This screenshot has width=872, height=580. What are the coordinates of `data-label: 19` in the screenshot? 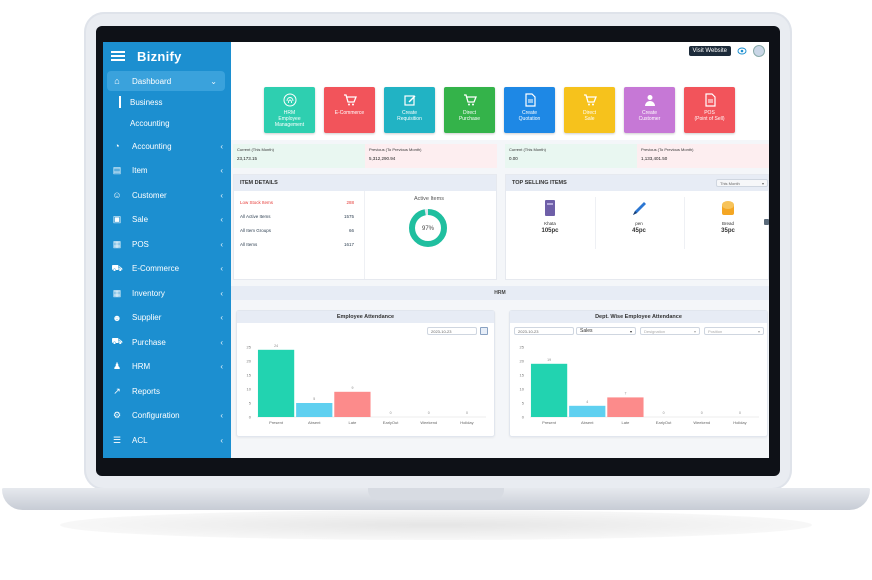 It's located at (549, 360).